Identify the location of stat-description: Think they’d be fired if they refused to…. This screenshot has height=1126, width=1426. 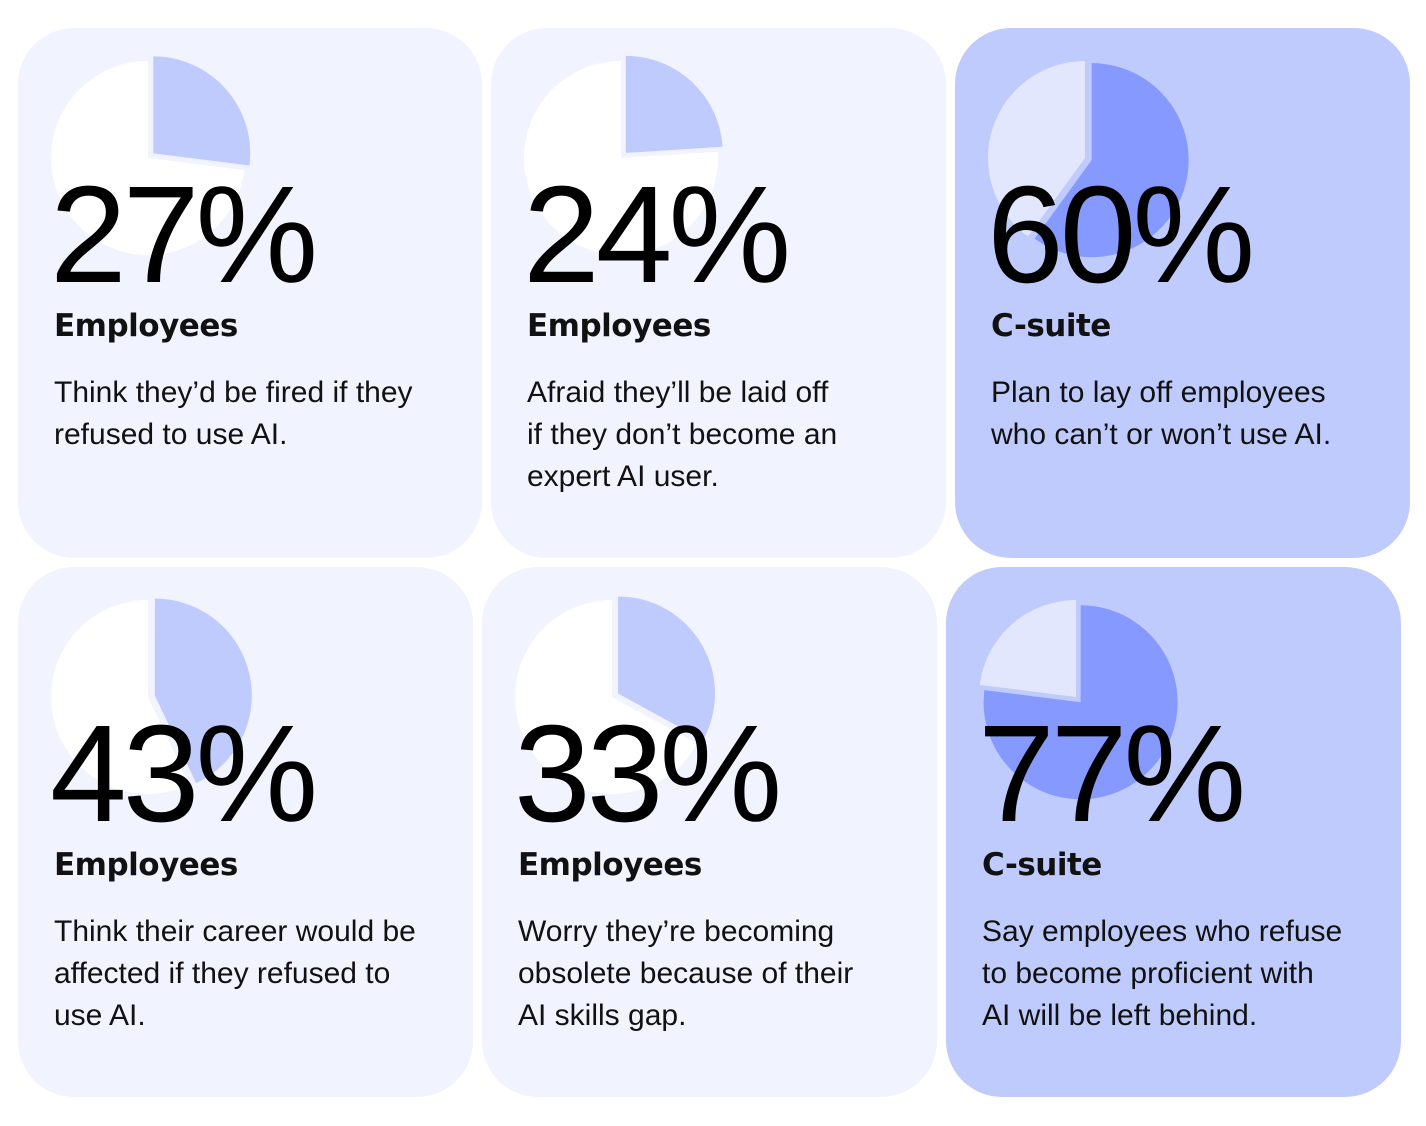
(254, 414).